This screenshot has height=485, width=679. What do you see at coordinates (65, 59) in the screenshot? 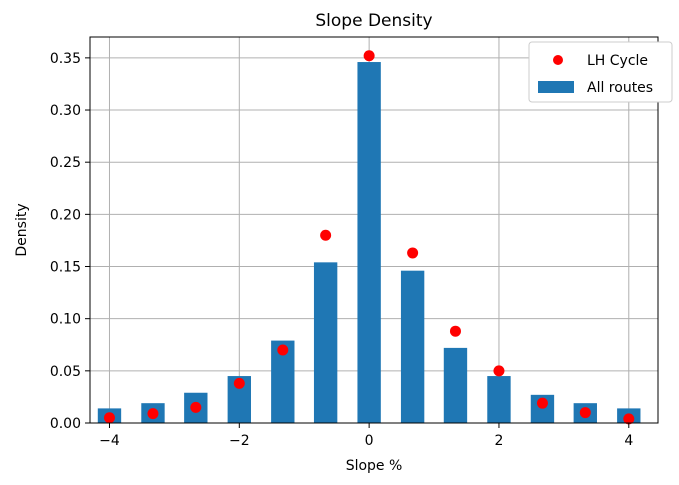
I see `y-tick-label-7: 0.35` at bounding box center [65, 59].